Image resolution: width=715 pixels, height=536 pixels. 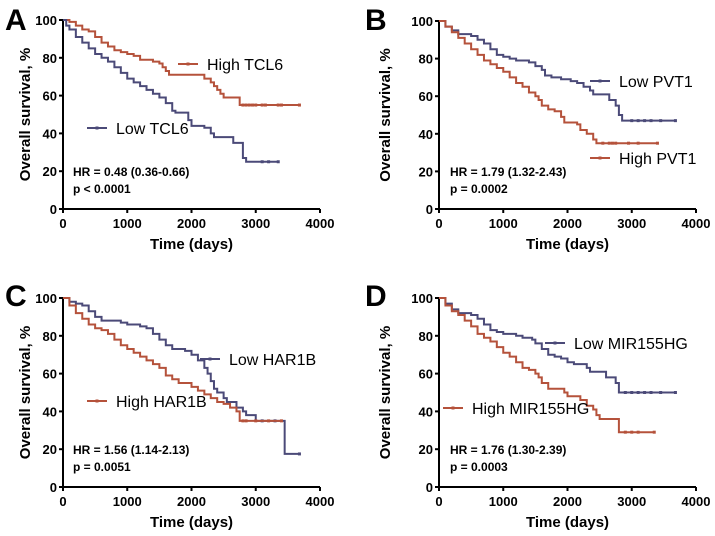 I want to click on panel-label: B, so click(x=376, y=20).